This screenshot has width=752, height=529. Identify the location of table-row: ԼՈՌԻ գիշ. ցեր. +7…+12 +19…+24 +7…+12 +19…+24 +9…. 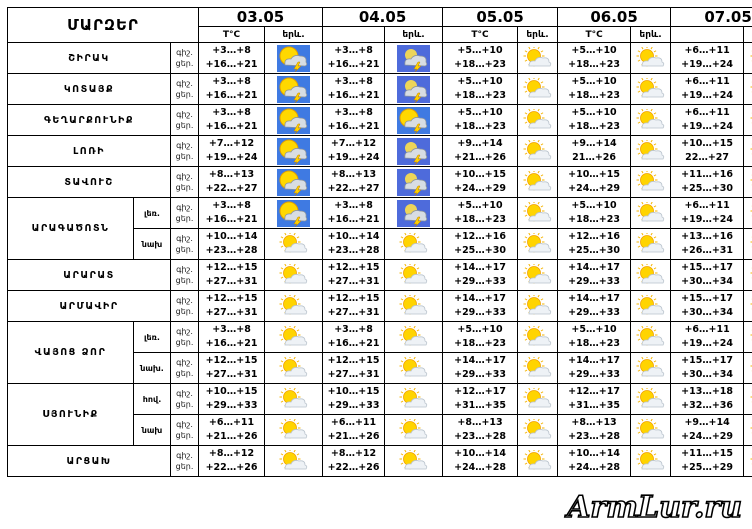
(379, 151).